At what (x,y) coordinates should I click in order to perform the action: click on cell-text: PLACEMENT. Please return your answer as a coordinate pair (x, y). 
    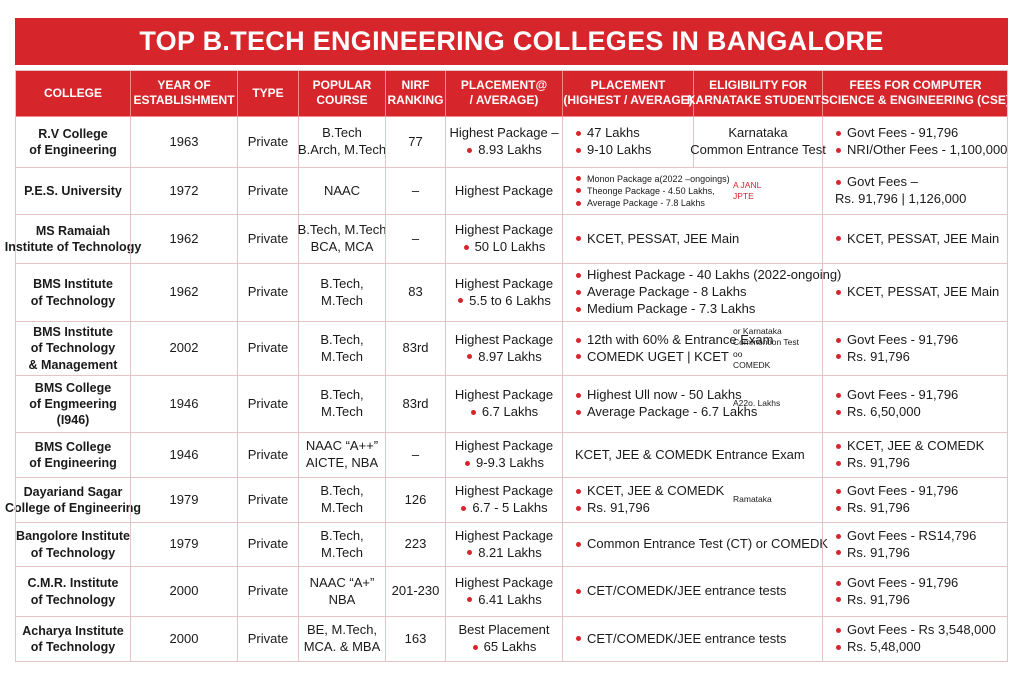
    Looking at the image, I should click on (628, 85).